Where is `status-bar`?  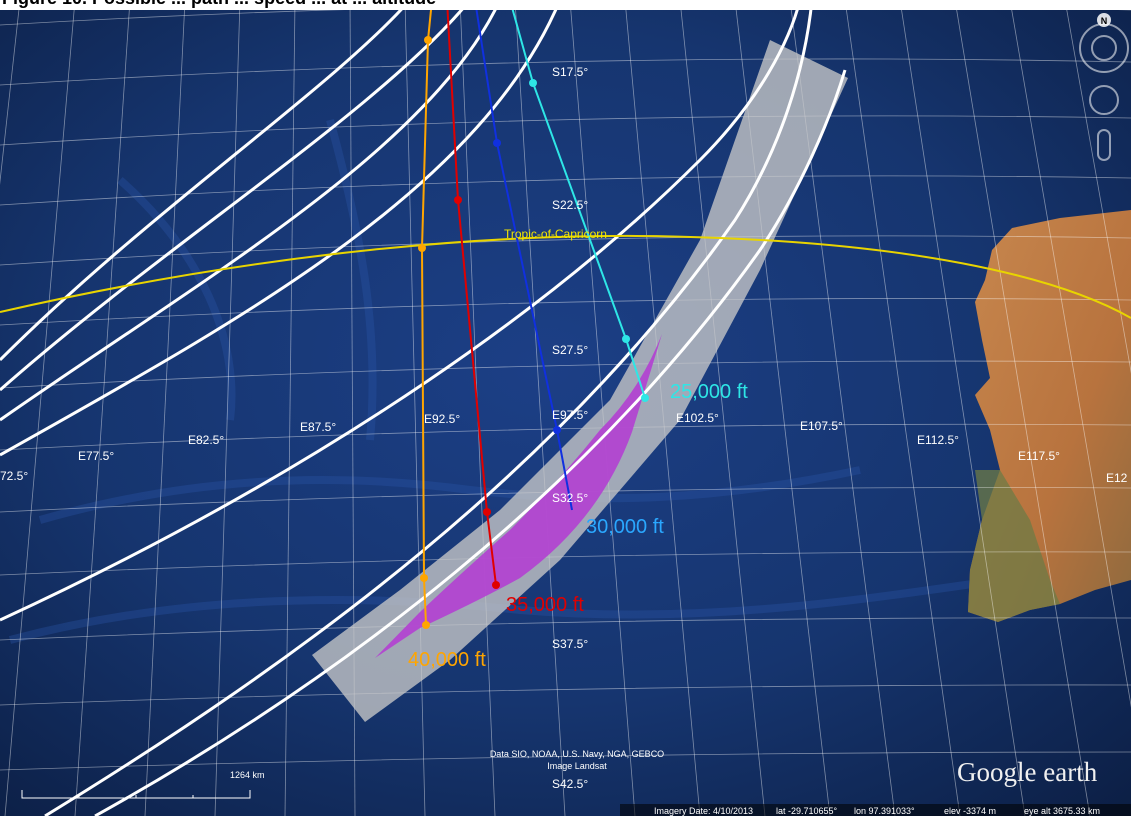
status-bar is located at coordinates (875, 810).